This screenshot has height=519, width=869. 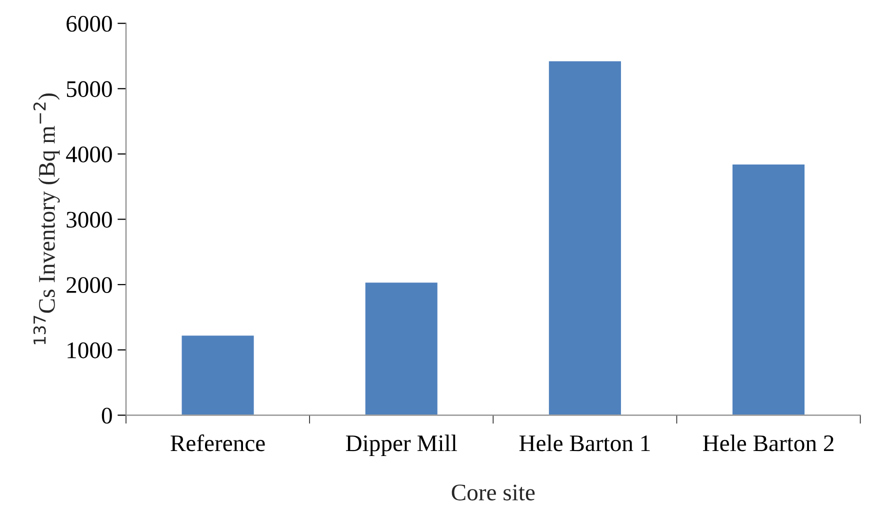 I want to click on y-tick-label: 6000, so click(x=89, y=24).